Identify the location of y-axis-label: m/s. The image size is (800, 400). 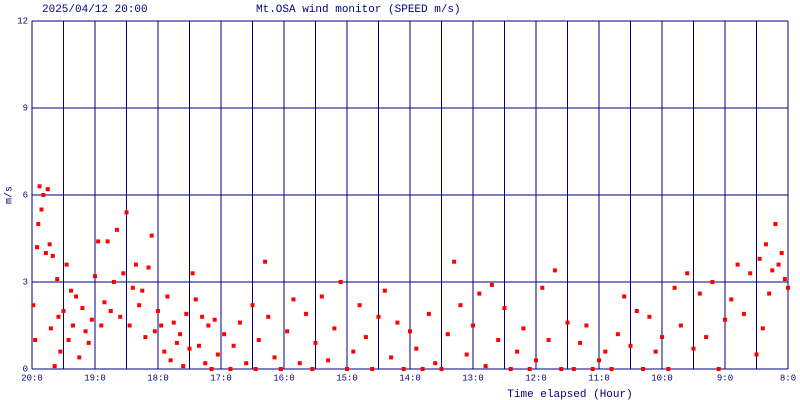
(10, 195).